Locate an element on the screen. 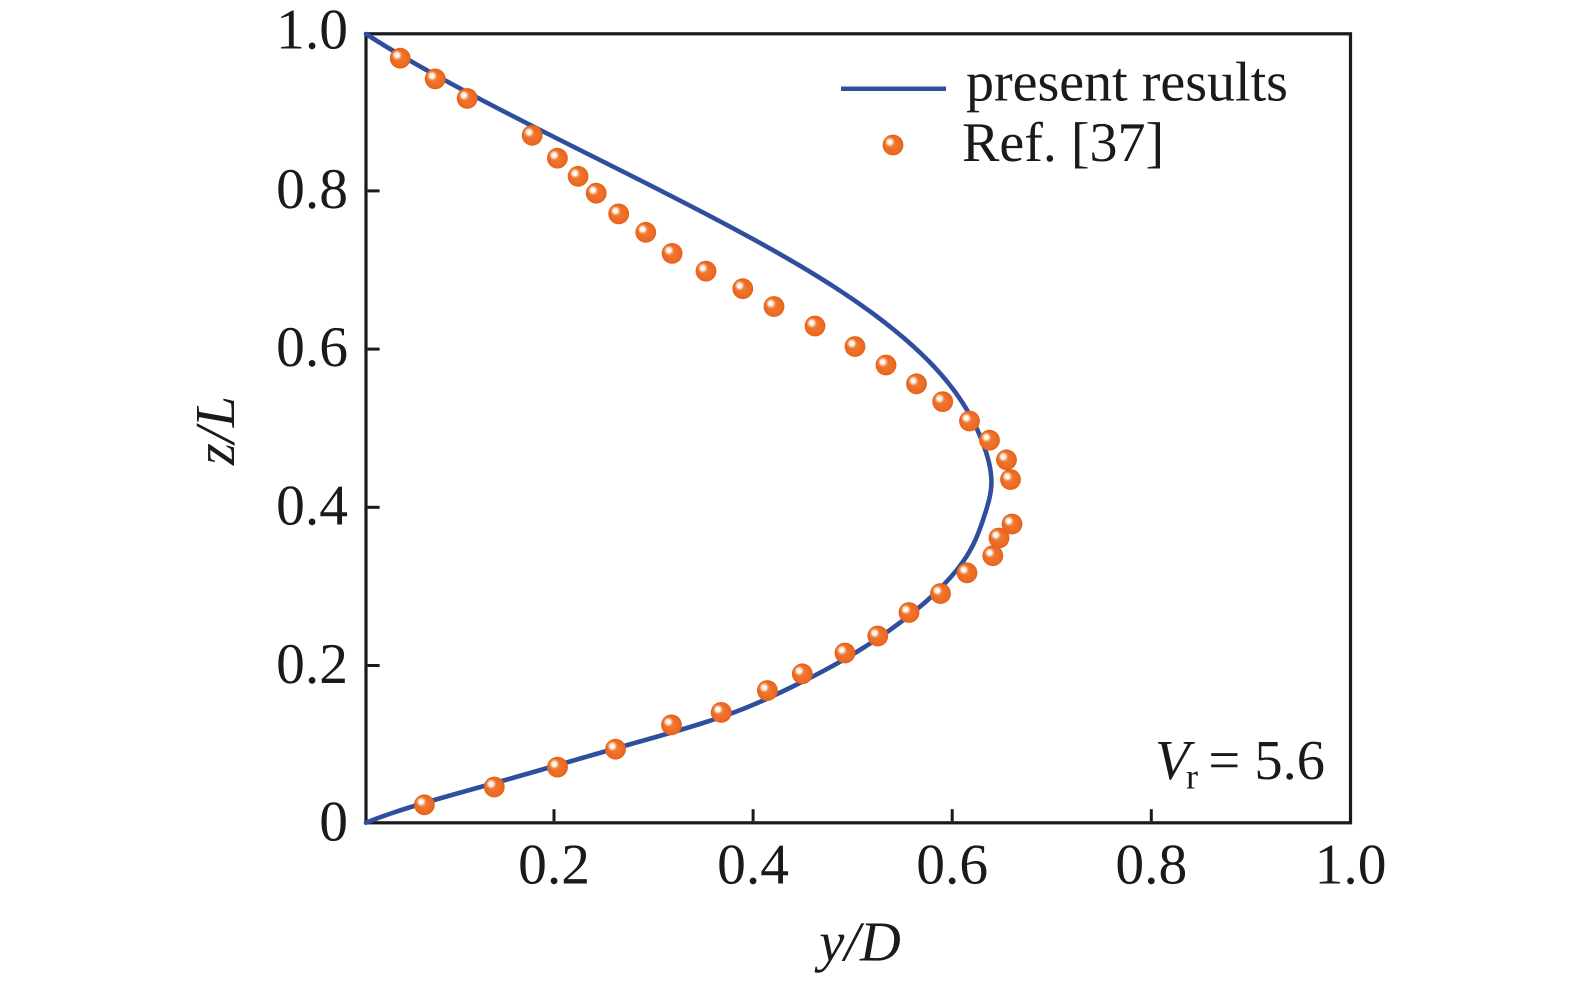 Image resolution: width=1575 pixels, height=984 pixels. svg-text: 0 is located at coordinates (333, 821).